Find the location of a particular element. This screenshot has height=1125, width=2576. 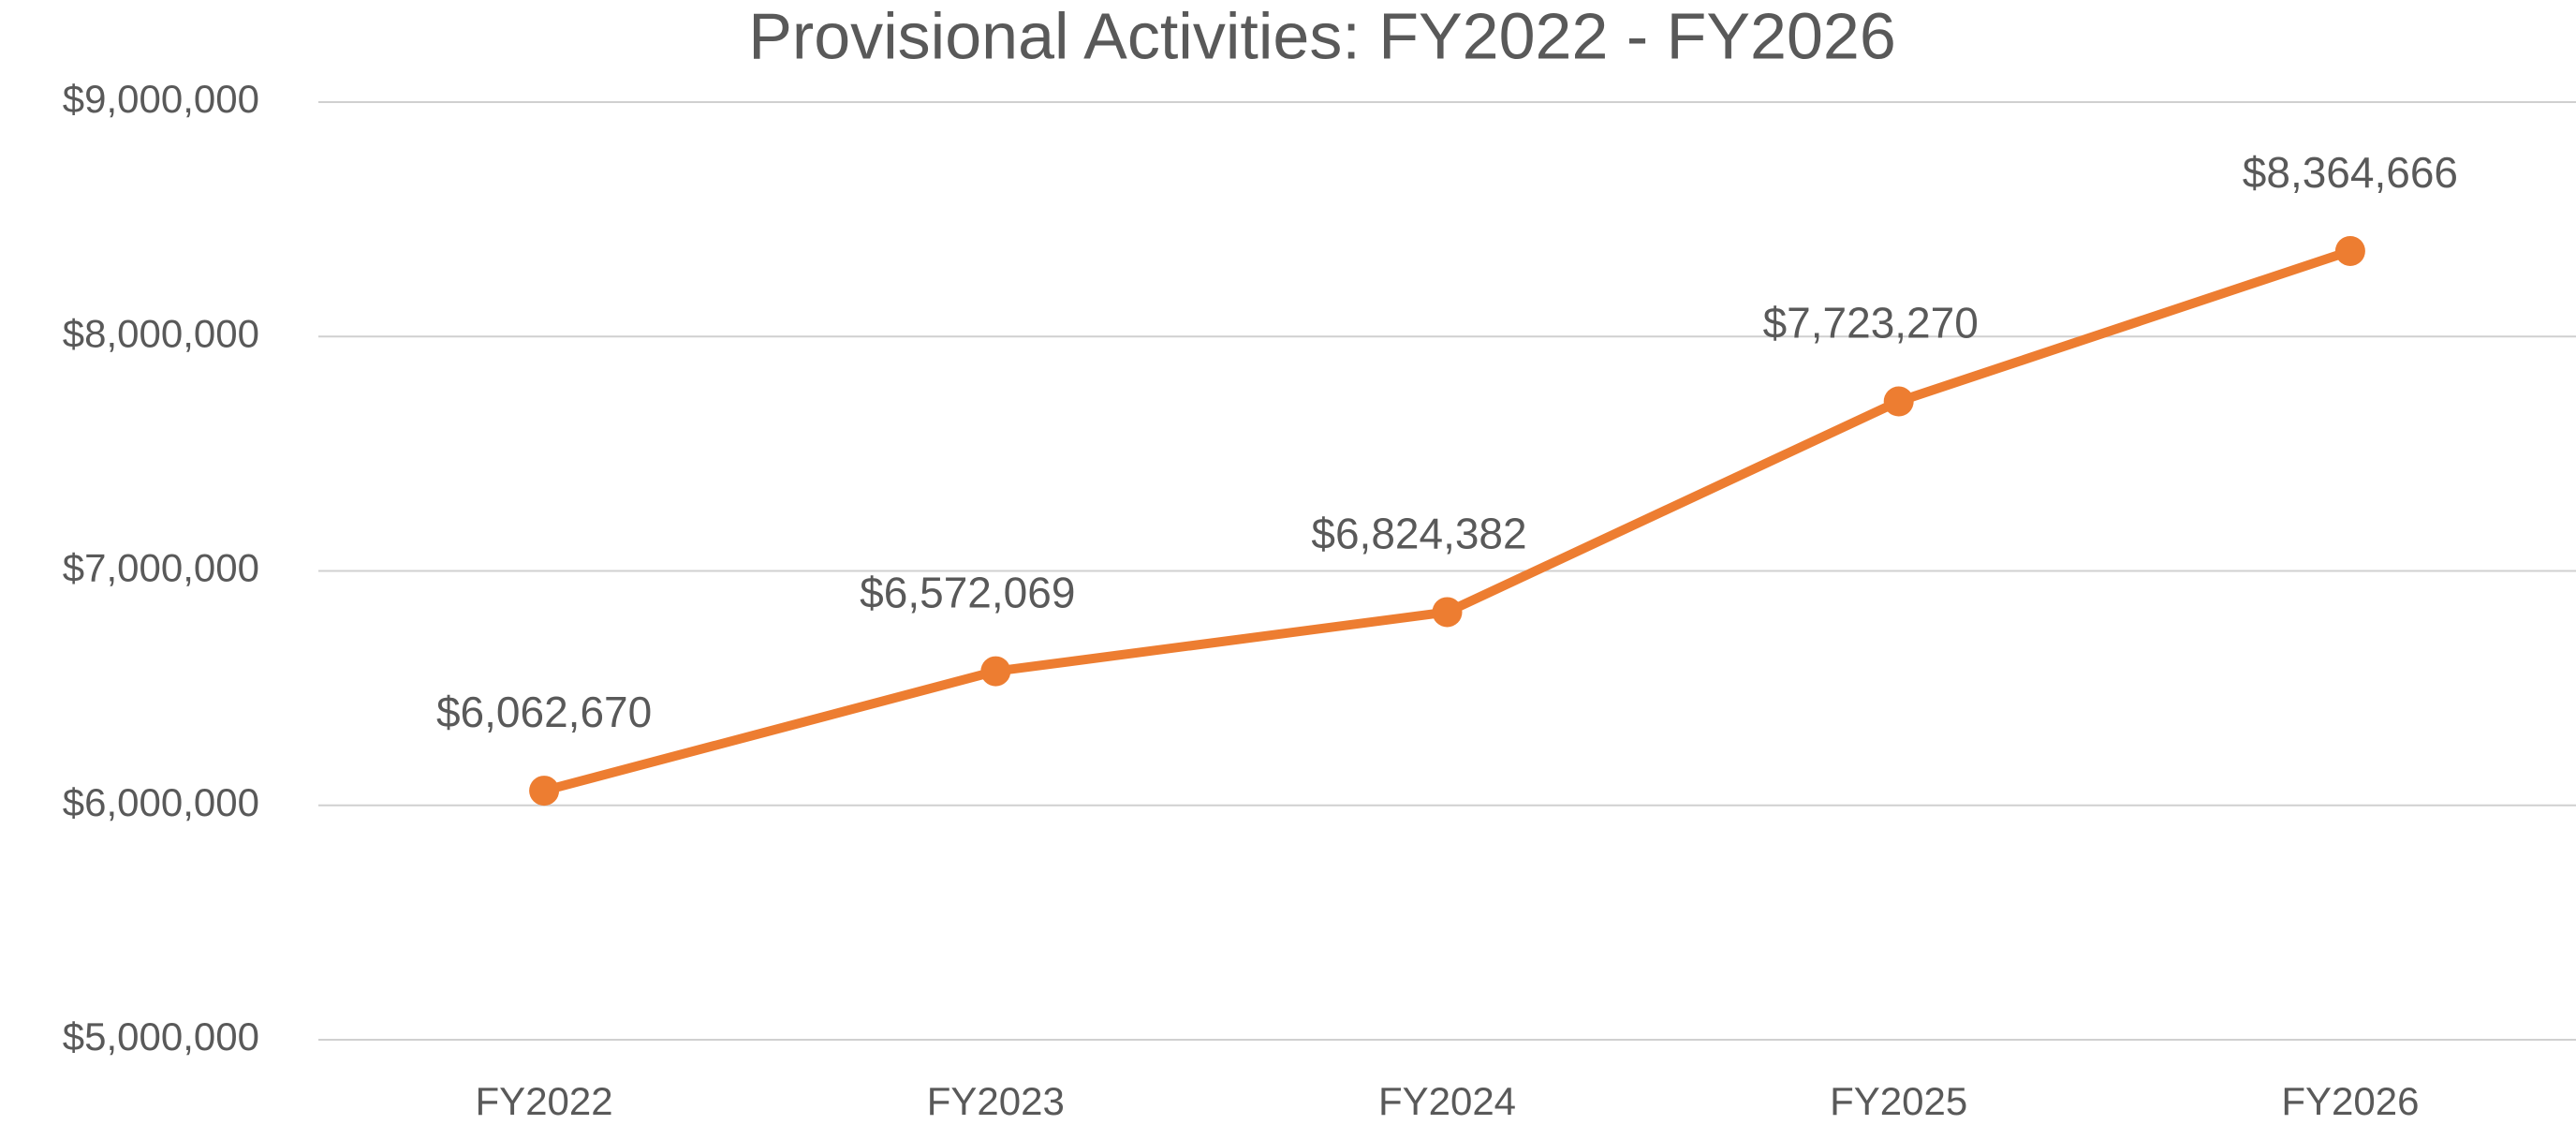

y-tick-label: $9,000,000 is located at coordinates (161, 99).